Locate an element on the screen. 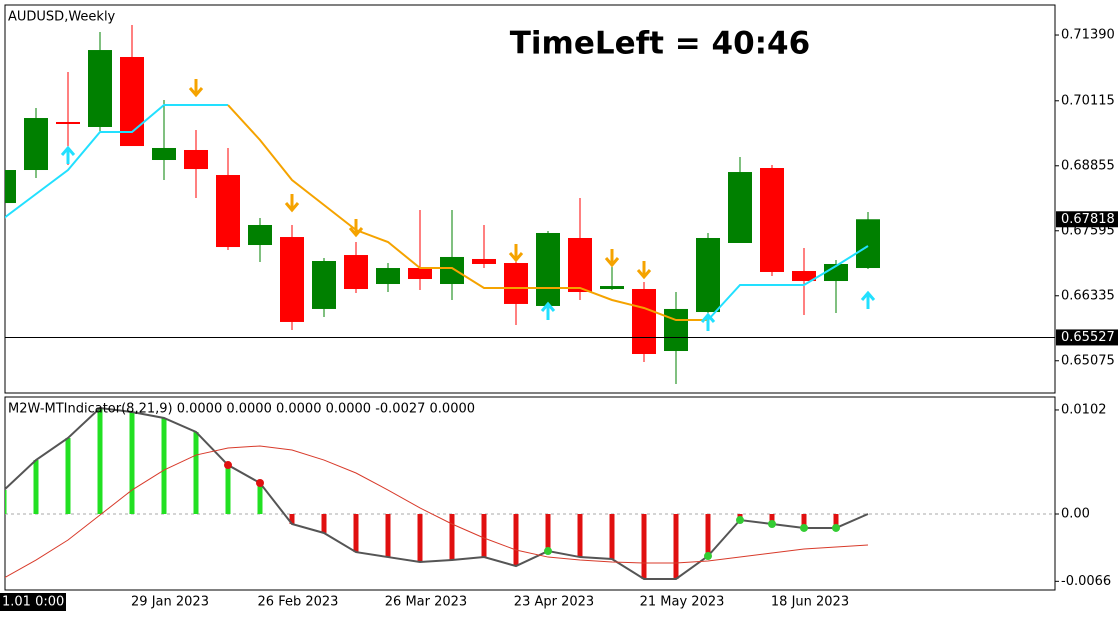 The image size is (1120, 619). price-label: 0.67818 is located at coordinates (1088, 219).